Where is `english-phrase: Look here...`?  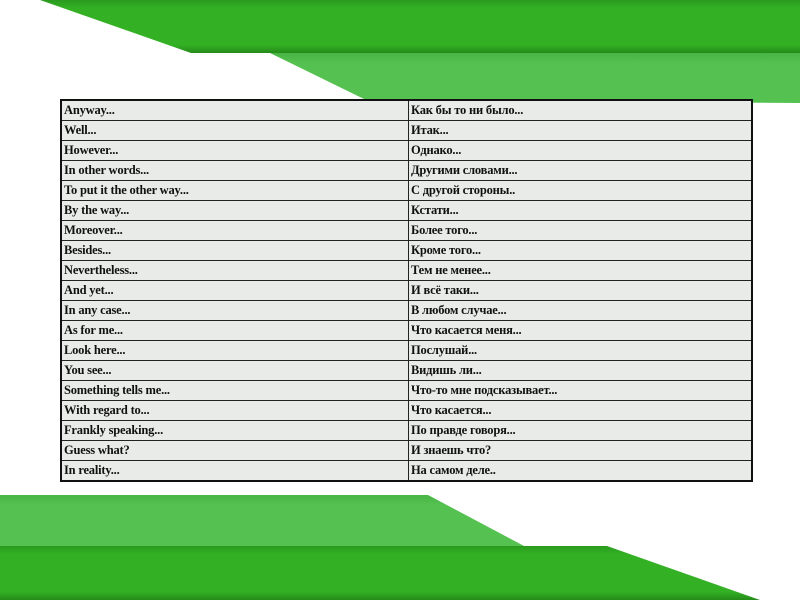
english-phrase: Look here... is located at coordinates (234, 350).